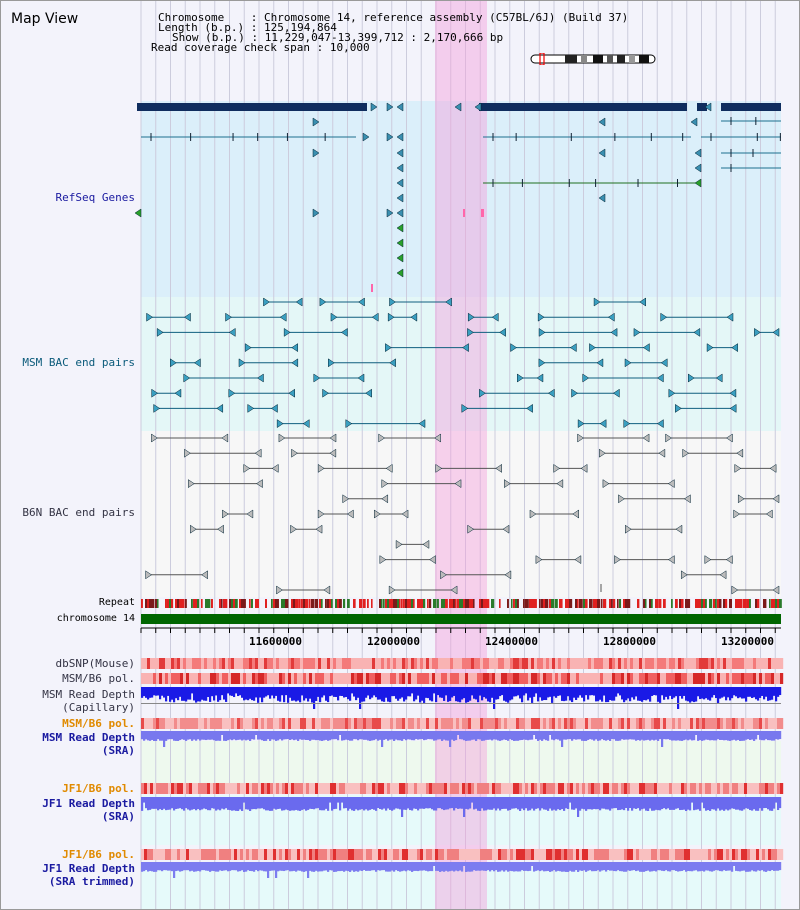  What do you see at coordinates (593, 59) in the screenshot?
I see `chromosome-ideogram` at bounding box center [593, 59].